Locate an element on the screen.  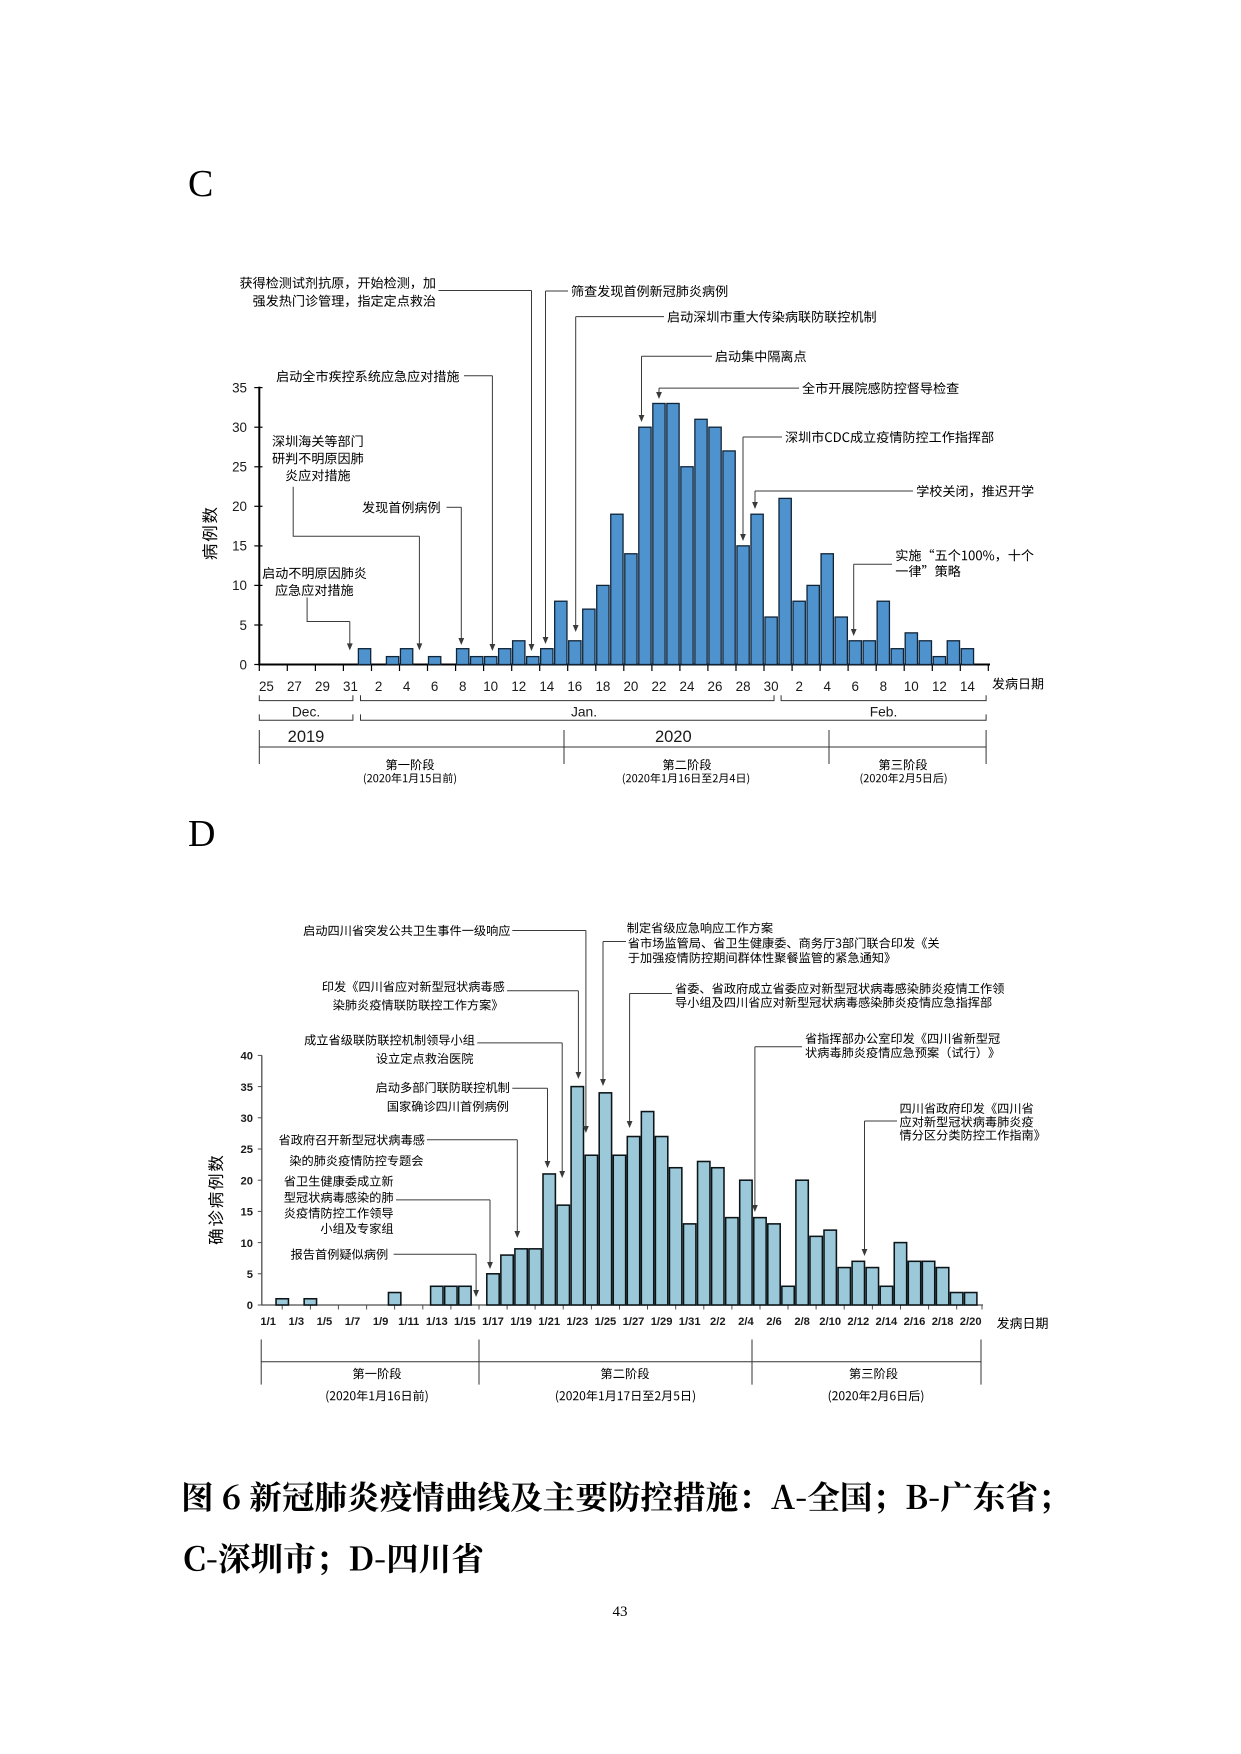
svg-text: 2019 is located at coordinates (306, 737).